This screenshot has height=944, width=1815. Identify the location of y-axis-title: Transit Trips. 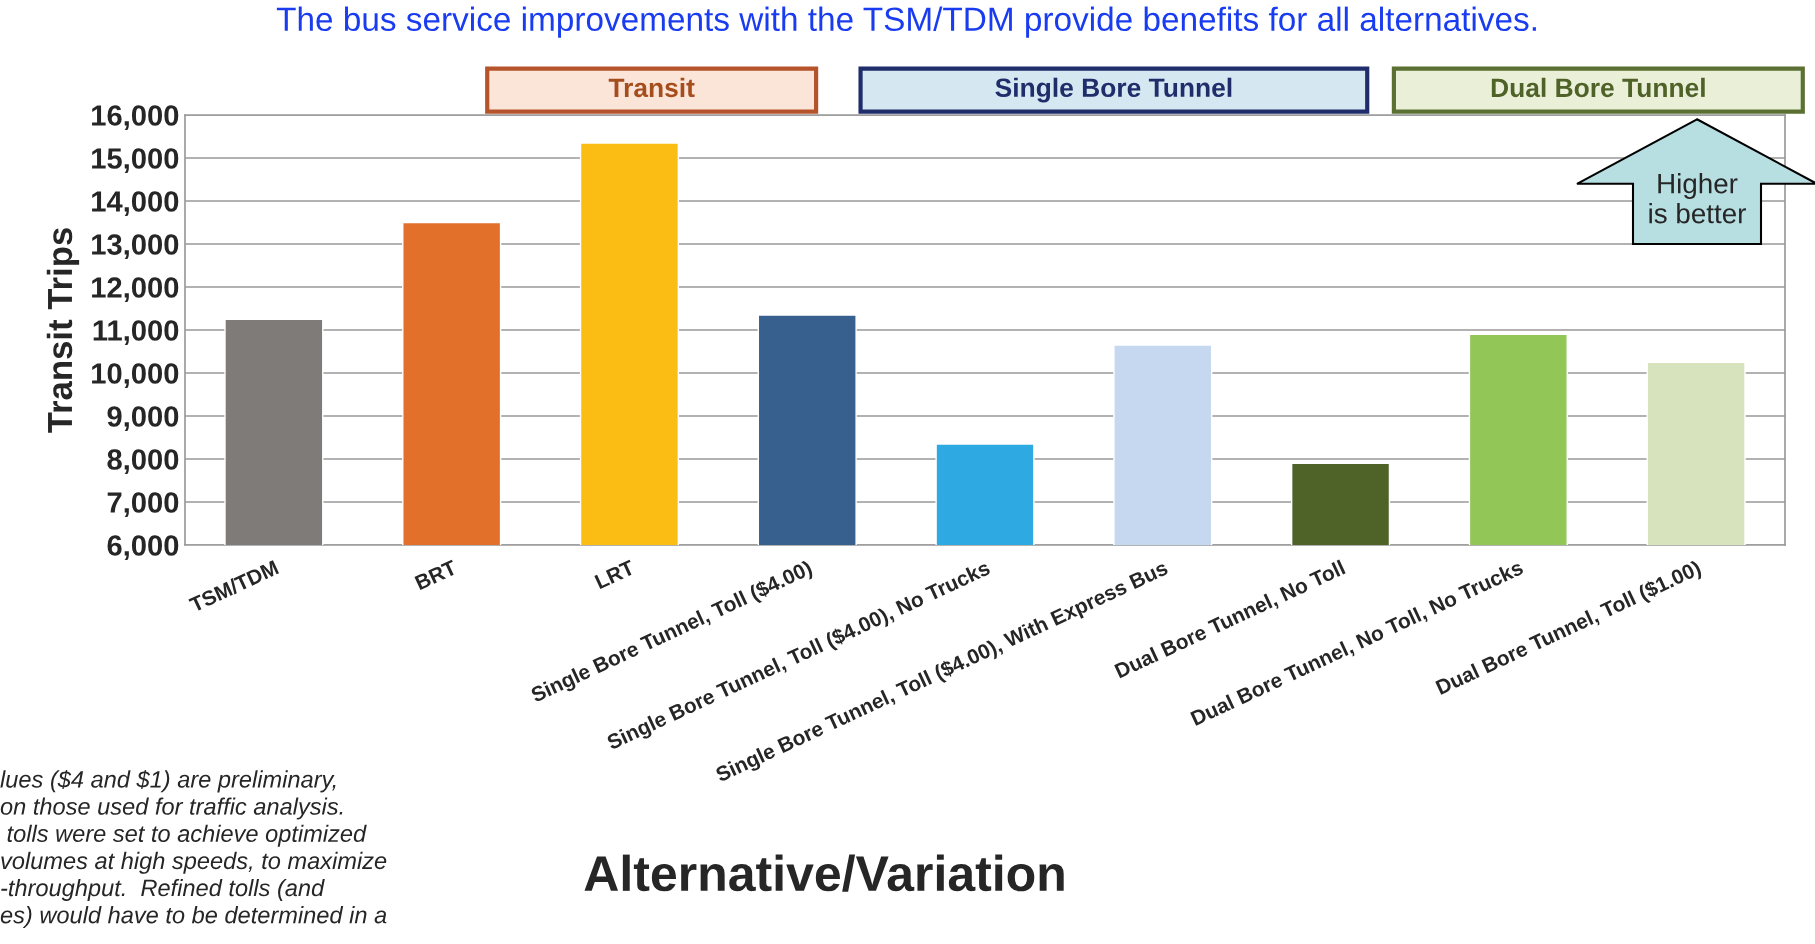
(63, 330).